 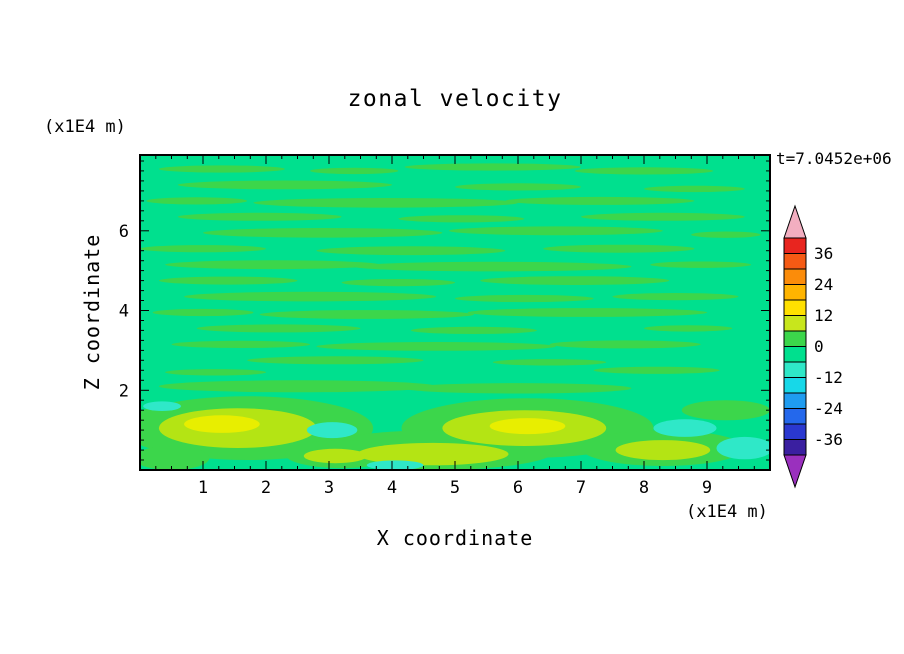 What do you see at coordinates (828, 439) in the screenshot?
I see `colorbar-label: -36` at bounding box center [828, 439].